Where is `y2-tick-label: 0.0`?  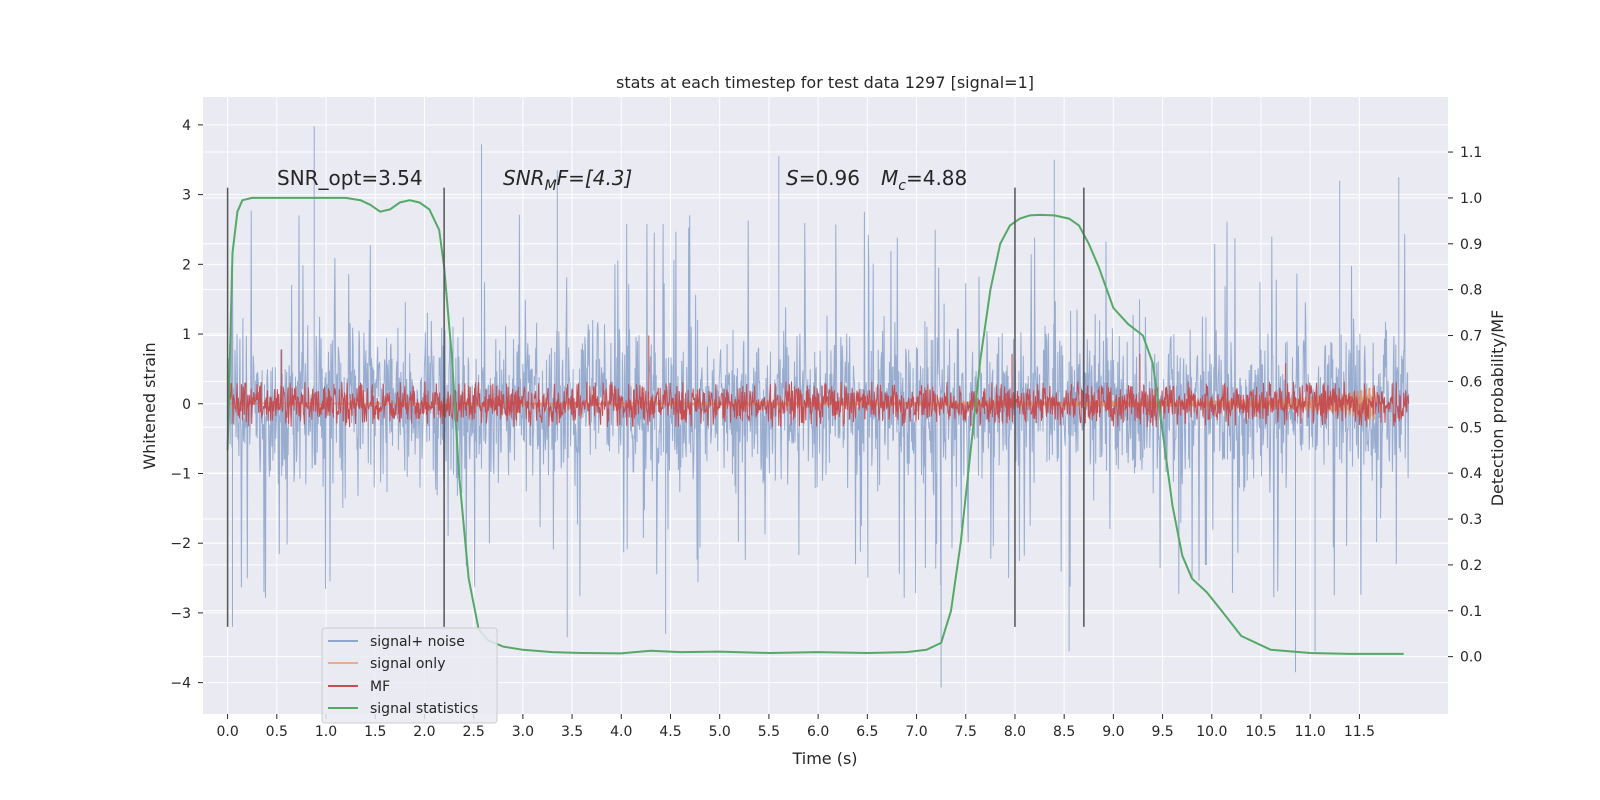
y2-tick-label: 0.0 is located at coordinates (1471, 658).